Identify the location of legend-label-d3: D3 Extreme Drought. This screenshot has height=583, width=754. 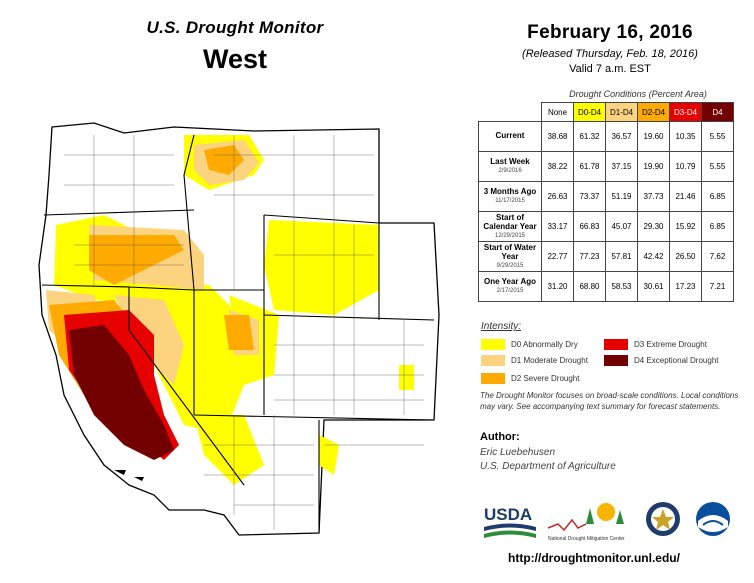
(670, 344).